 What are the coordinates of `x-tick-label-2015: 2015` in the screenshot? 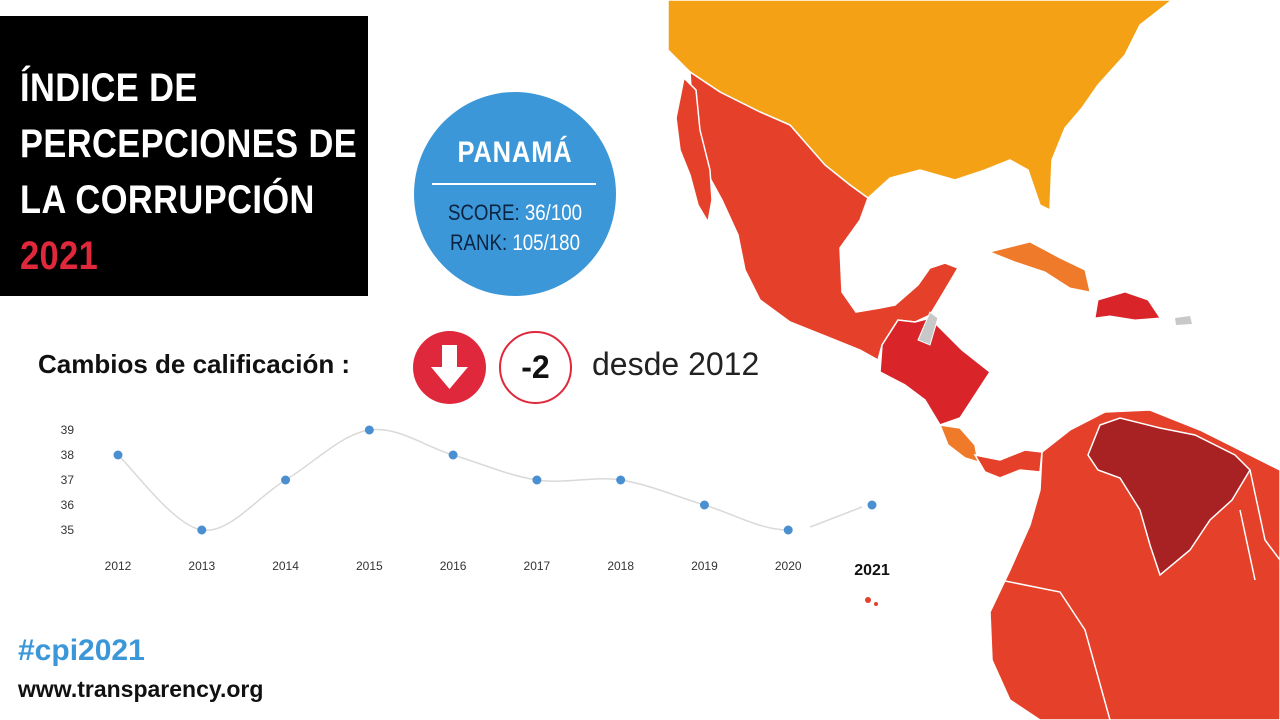 It's located at (369, 566).